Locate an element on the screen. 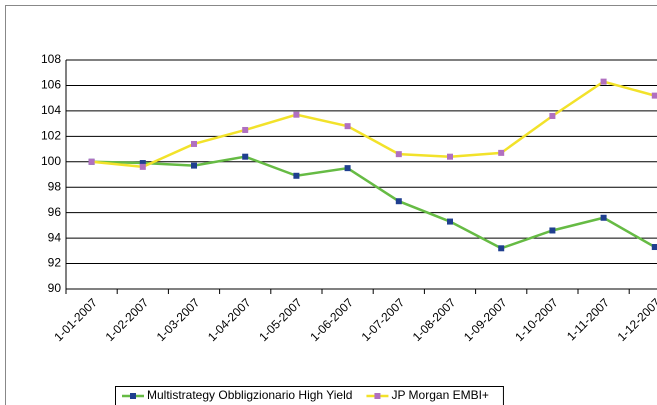 Image resolution: width=657 pixels, height=405 pixels. y-tick-label: 90 is located at coordinates (55, 288).